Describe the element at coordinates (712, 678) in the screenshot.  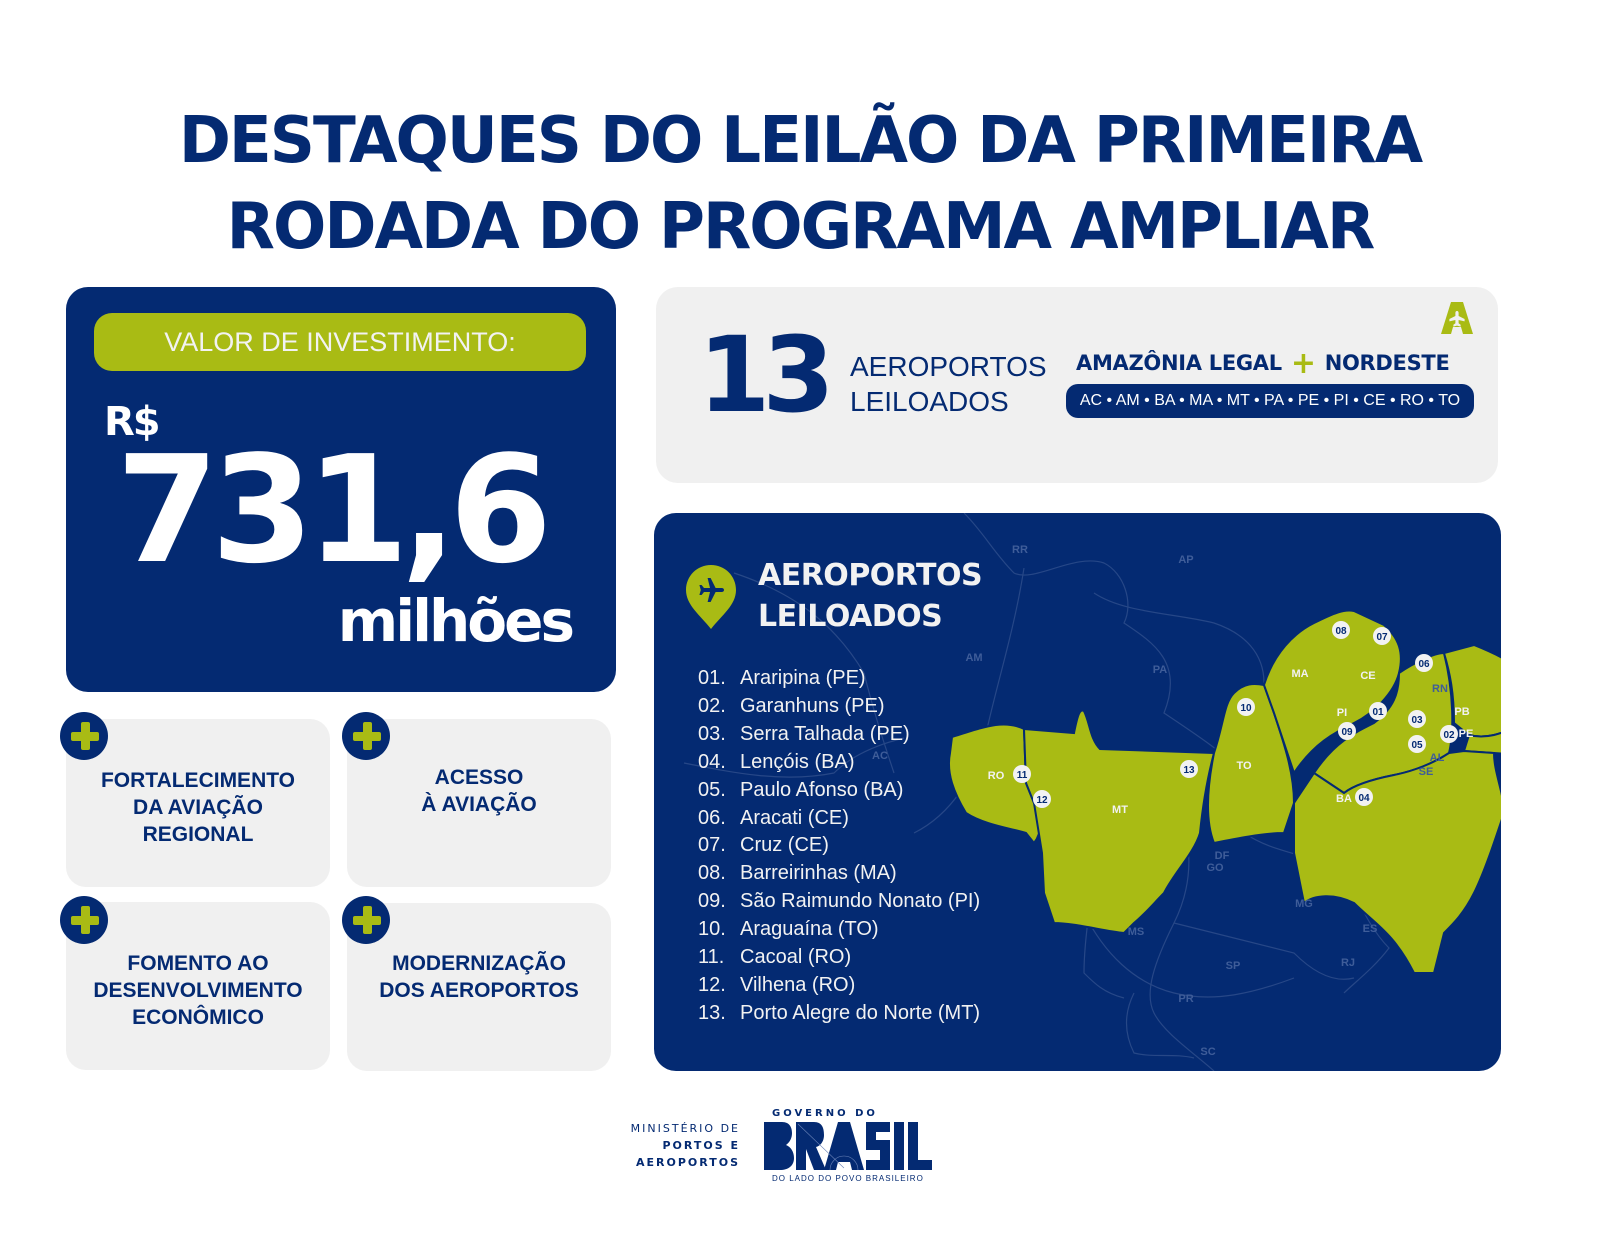
I see `airport-number: 01.` at that location.